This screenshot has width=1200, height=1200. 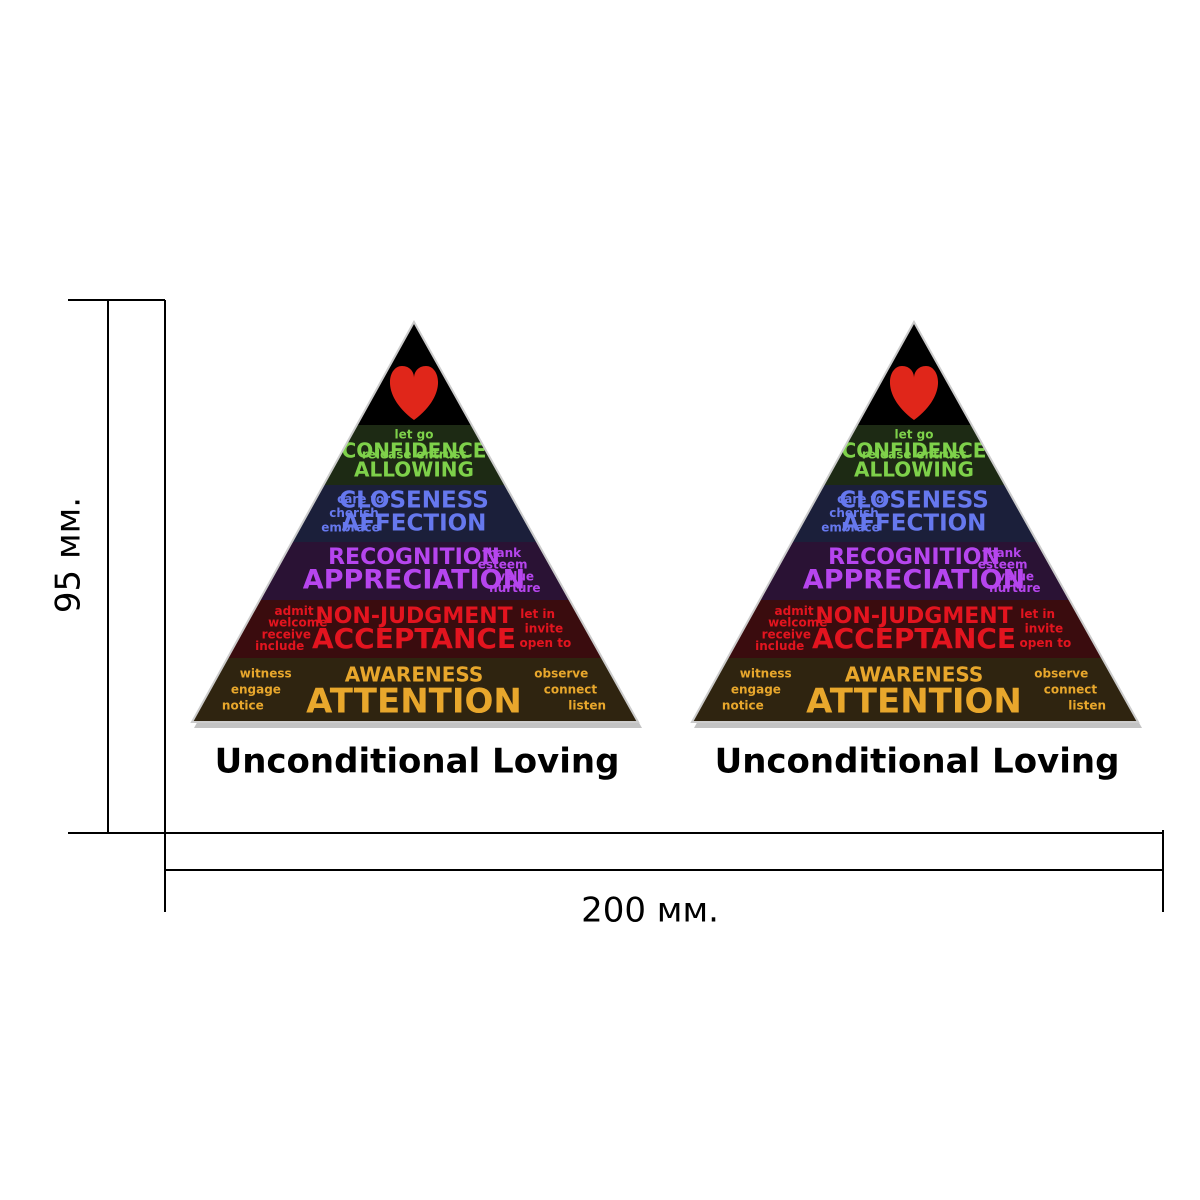 What do you see at coordinates (69, 555) in the screenshot?
I see `height-label: 95 мм.` at bounding box center [69, 555].